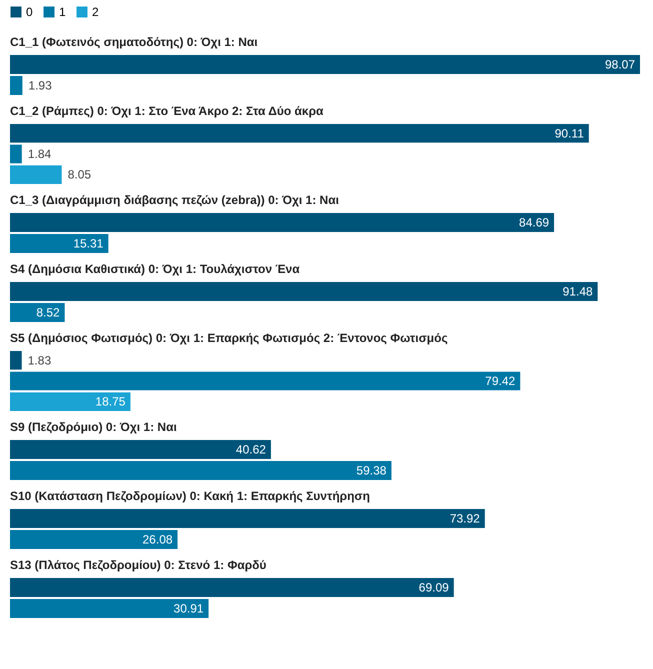 The height and width of the screenshot is (669, 653). What do you see at coordinates (620, 64) in the screenshot?
I see `data-label: 98.07` at bounding box center [620, 64].